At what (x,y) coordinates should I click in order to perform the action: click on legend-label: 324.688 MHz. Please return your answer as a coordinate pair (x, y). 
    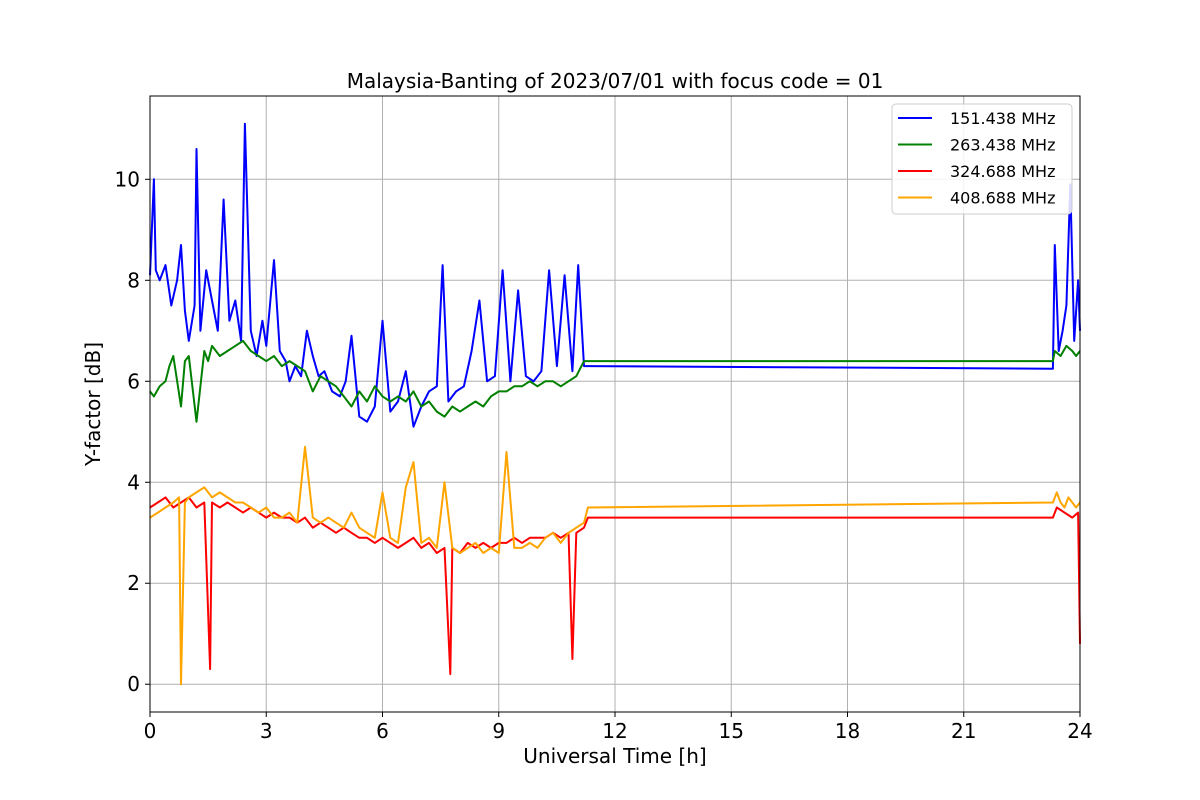
    Looking at the image, I should click on (1002, 171).